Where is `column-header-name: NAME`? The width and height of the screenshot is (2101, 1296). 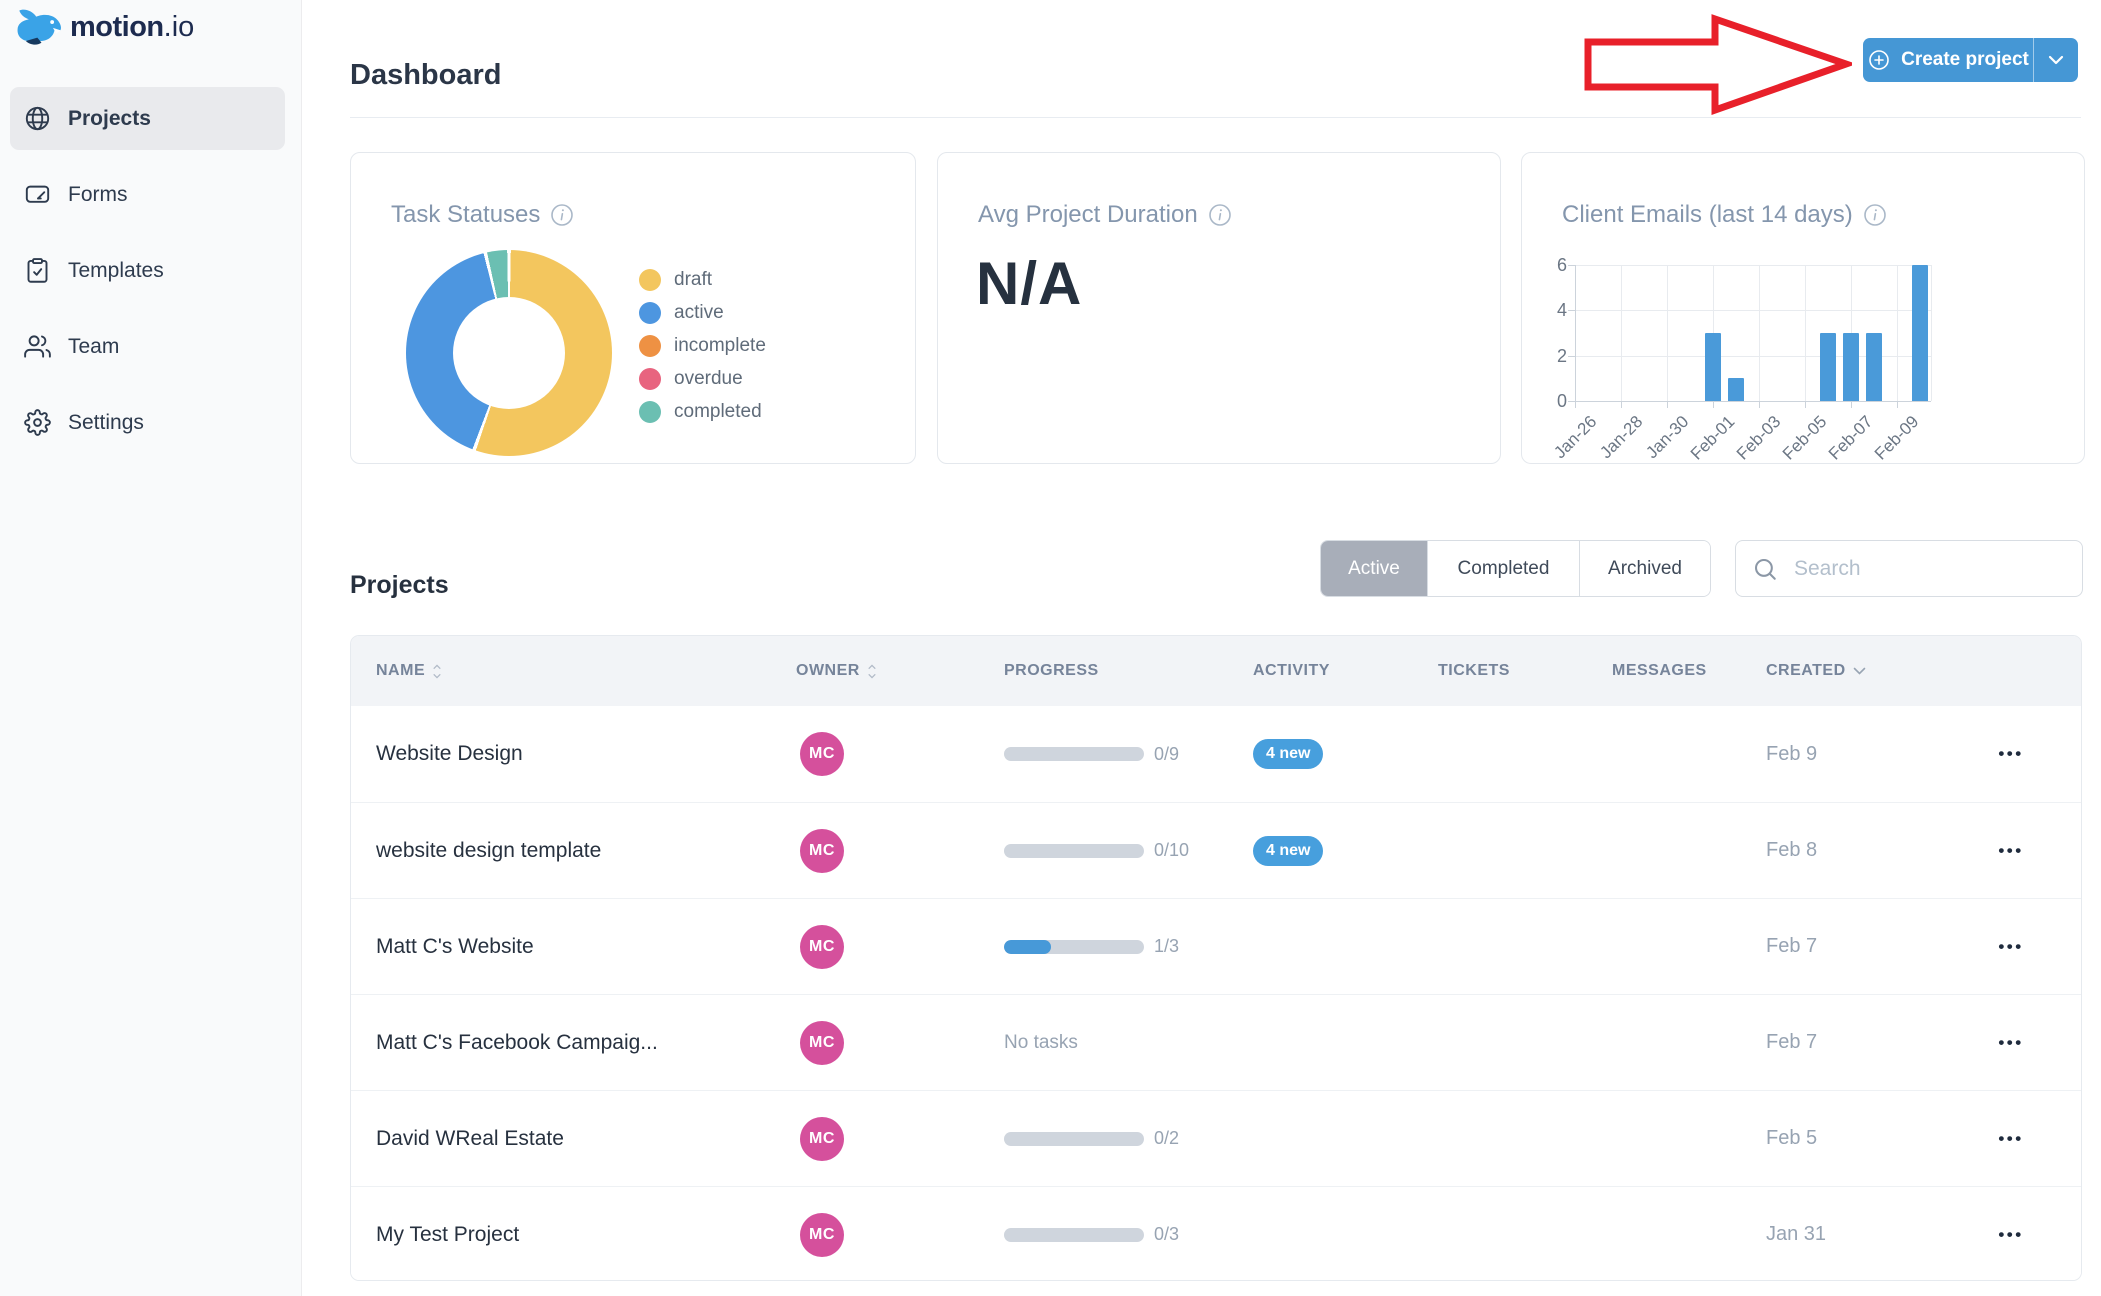
column-header-name: NAME is located at coordinates (586, 671).